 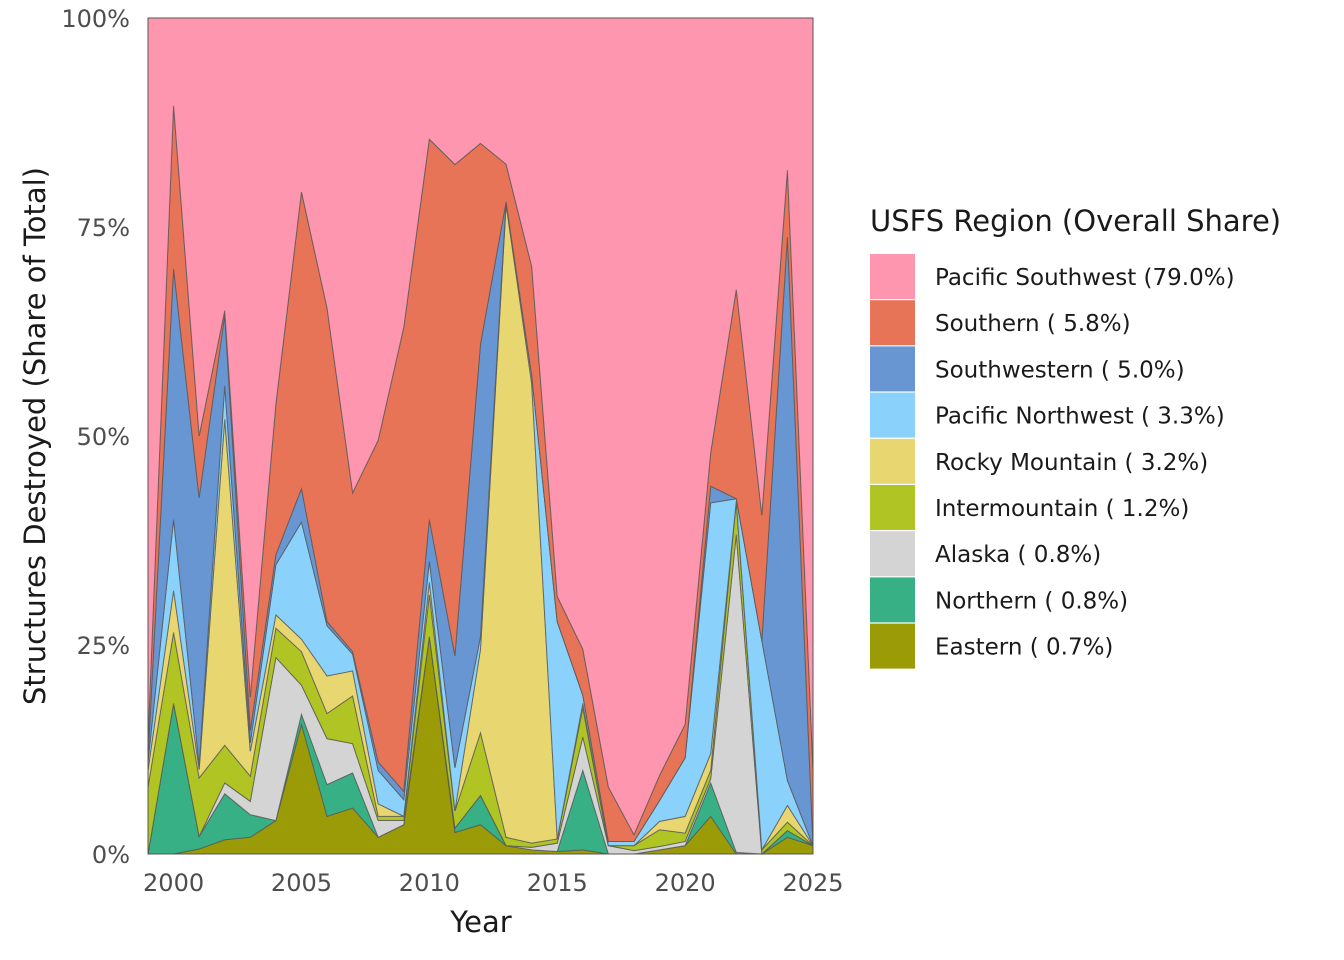 What do you see at coordinates (892, 415) in the screenshot?
I see `legend-swatch-pacific-northwest` at bounding box center [892, 415].